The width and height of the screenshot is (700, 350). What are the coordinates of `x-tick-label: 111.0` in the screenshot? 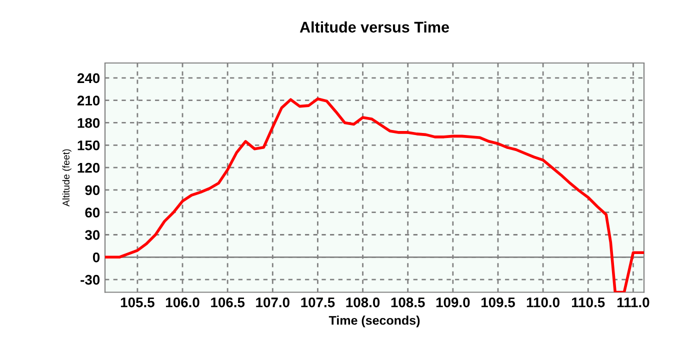 It's located at (633, 302).